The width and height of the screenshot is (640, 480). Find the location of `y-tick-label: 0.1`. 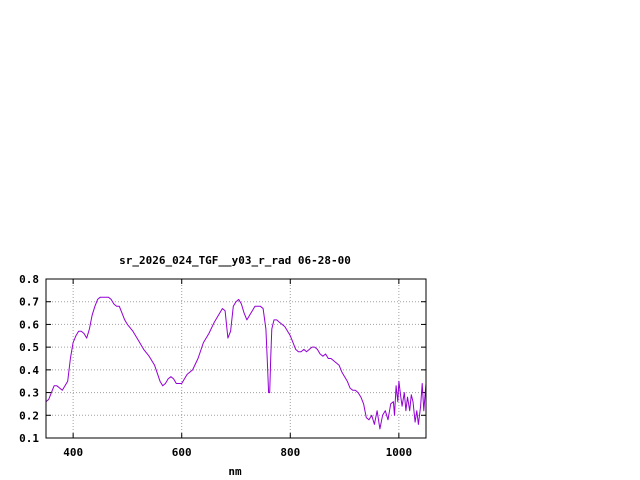

y-tick-label: 0.1 is located at coordinates (29, 438).